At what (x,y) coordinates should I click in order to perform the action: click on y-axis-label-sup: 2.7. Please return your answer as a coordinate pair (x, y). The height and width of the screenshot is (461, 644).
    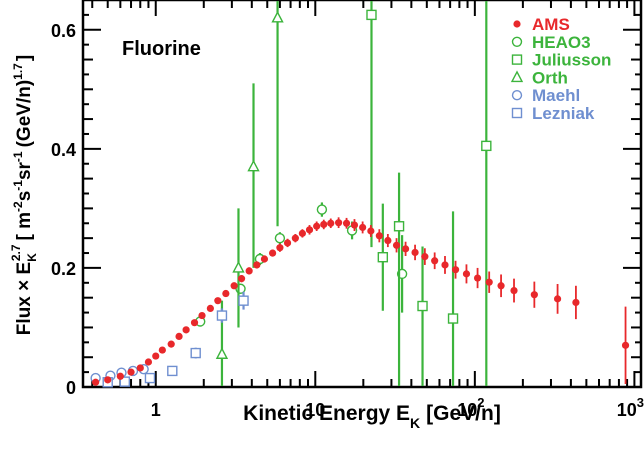
    Looking at the image, I should click on (16, 252).